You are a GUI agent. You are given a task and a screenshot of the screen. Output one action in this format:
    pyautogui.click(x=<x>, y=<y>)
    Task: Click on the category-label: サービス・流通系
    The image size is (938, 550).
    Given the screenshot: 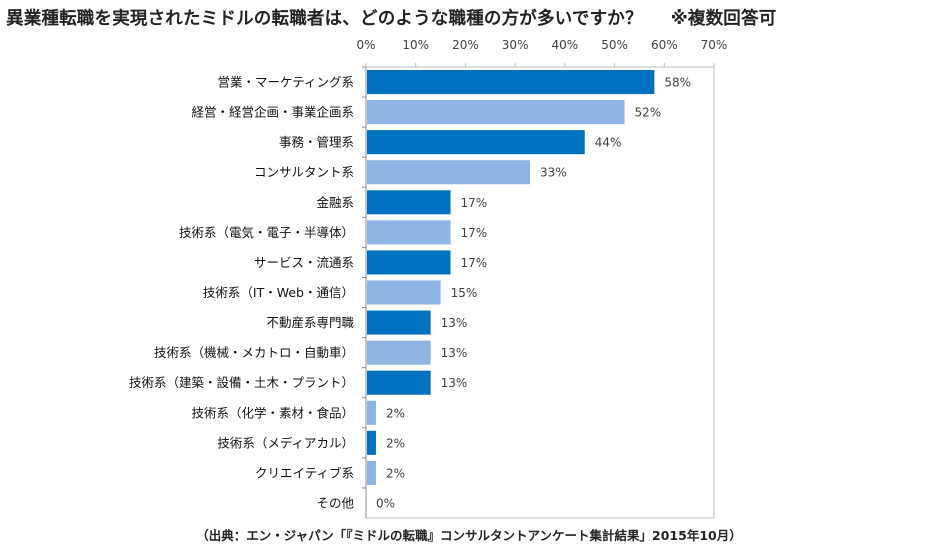 What is the action you would take?
    pyautogui.click(x=304, y=262)
    